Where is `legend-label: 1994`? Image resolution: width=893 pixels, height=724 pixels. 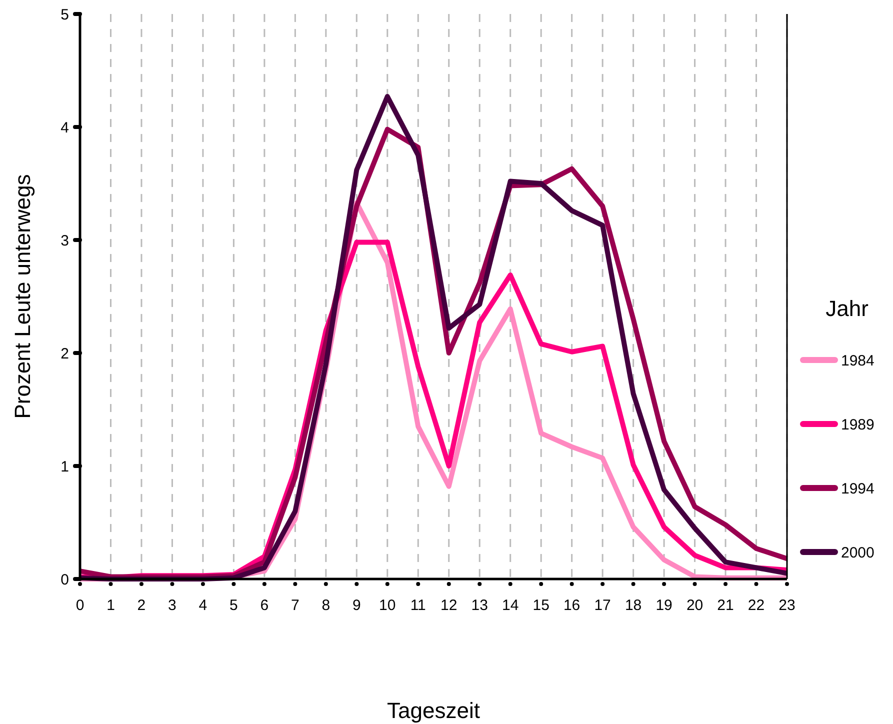
legend-label: 1994 is located at coordinates (857, 489).